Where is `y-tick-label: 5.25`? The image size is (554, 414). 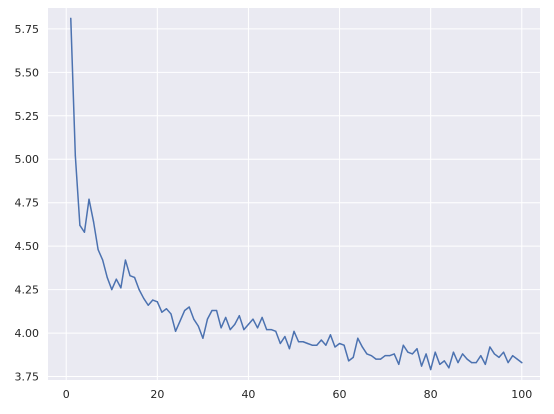 y-tick-label: 5.25 is located at coordinates (27, 116).